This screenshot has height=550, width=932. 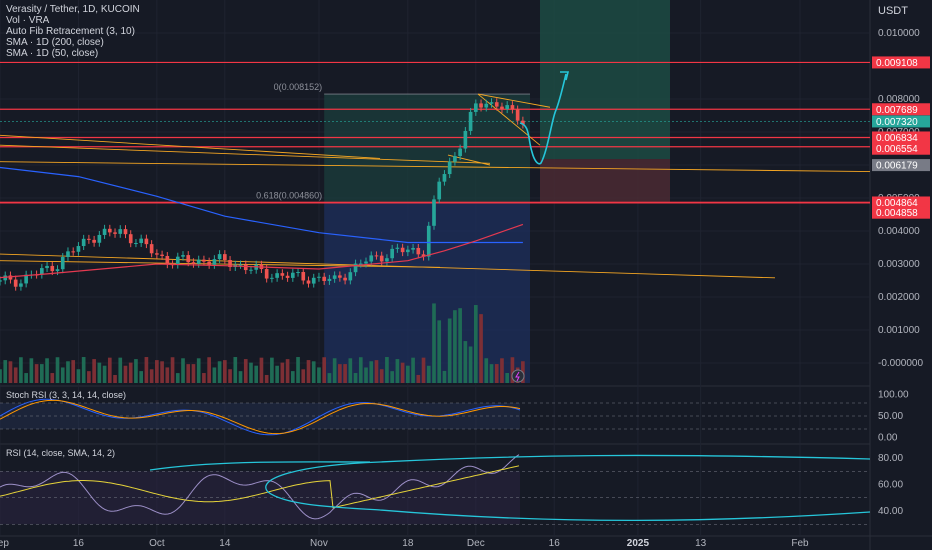 I want to click on lightning-icon, so click(x=518, y=376).